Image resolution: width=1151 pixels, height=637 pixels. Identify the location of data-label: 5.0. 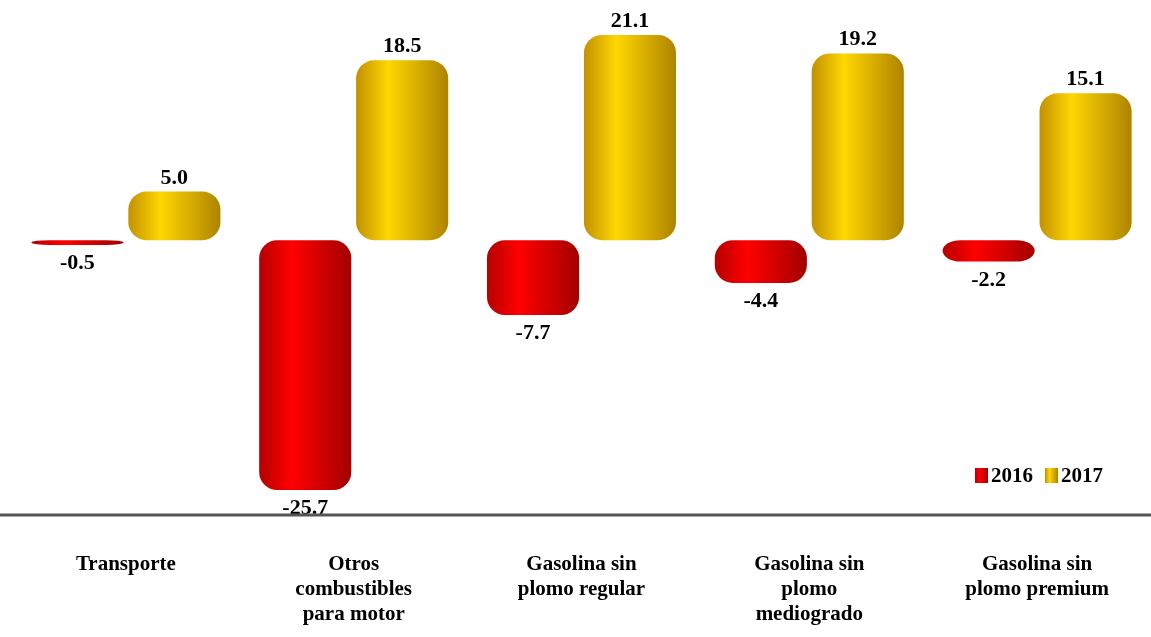
(174, 176).